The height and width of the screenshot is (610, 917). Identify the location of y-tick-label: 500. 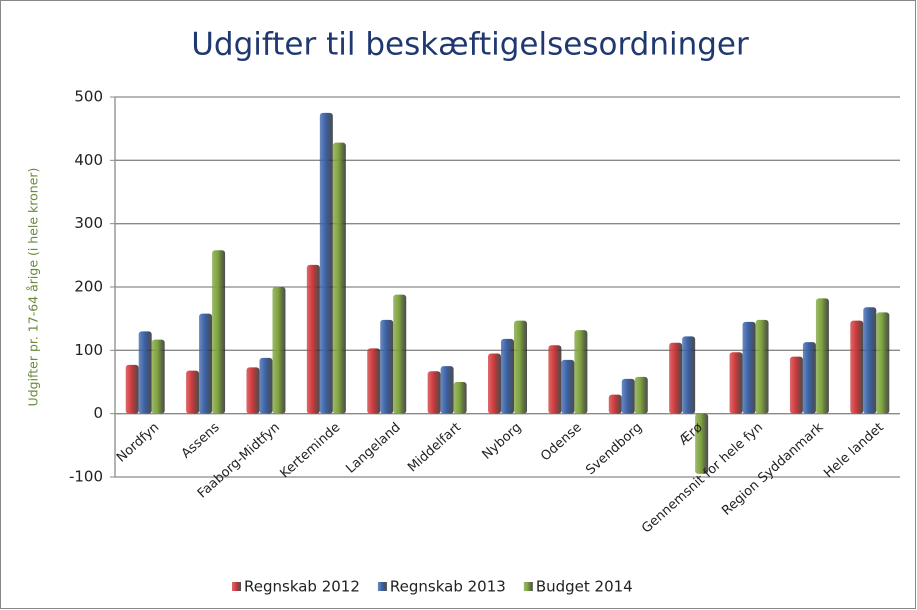
(88, 97).